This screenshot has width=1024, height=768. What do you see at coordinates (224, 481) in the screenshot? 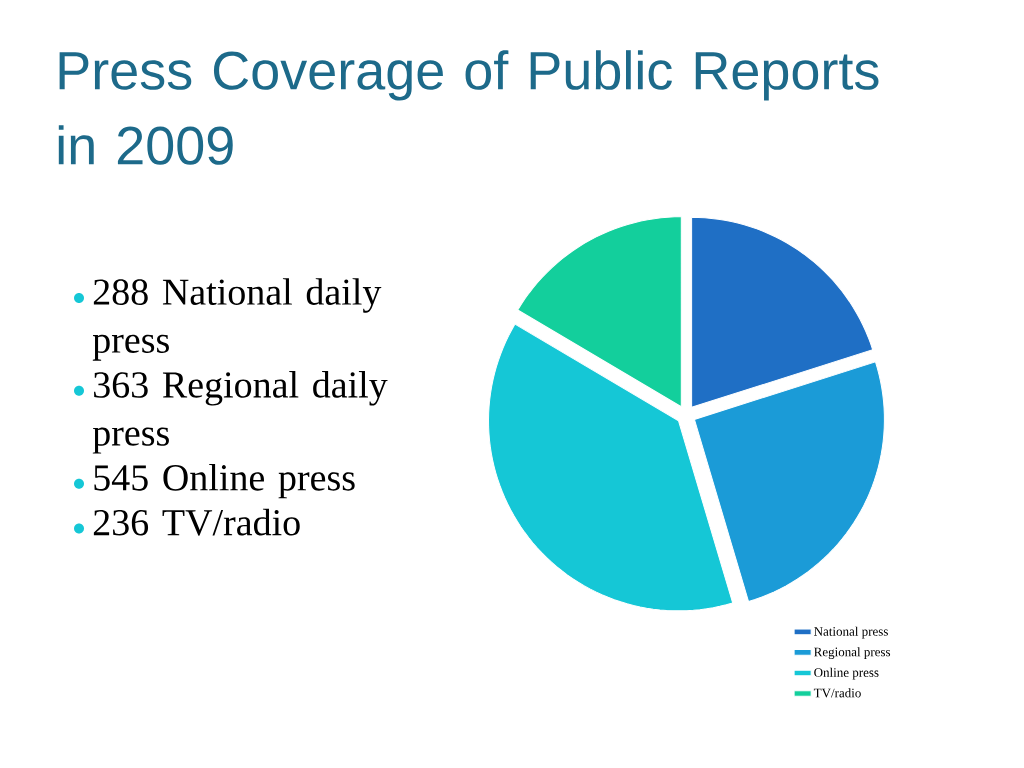
I see `text: 545 Online press` at bounding box center [224, 481].